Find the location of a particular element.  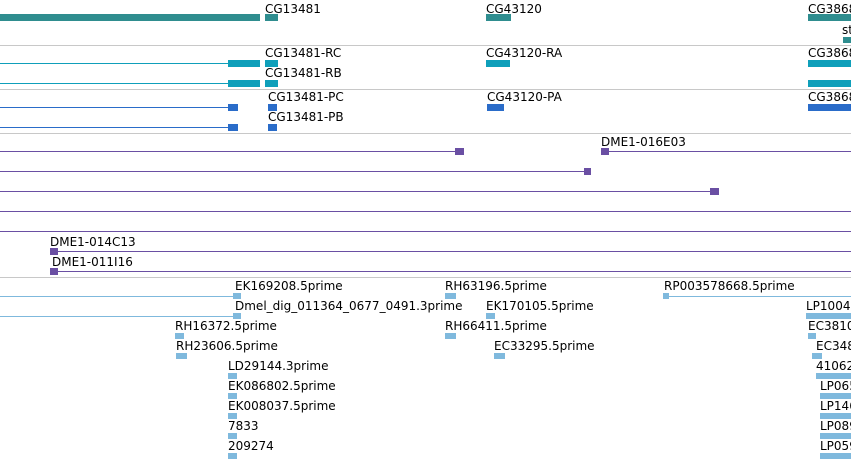

est-label-ec3810: EC3810 is located at coordinates (829, 326).